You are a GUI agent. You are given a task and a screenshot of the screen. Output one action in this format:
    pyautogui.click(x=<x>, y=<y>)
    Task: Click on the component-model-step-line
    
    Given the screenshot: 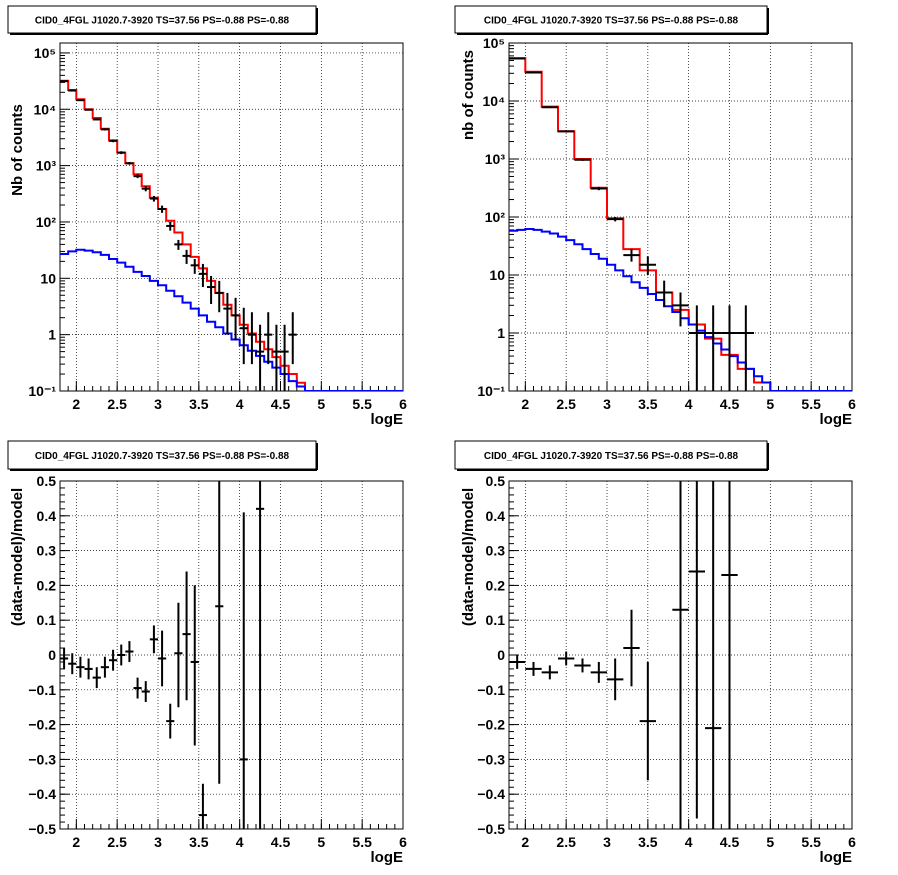 What is the action you would take?
    pyautogui.click(x=231, y=319)
    